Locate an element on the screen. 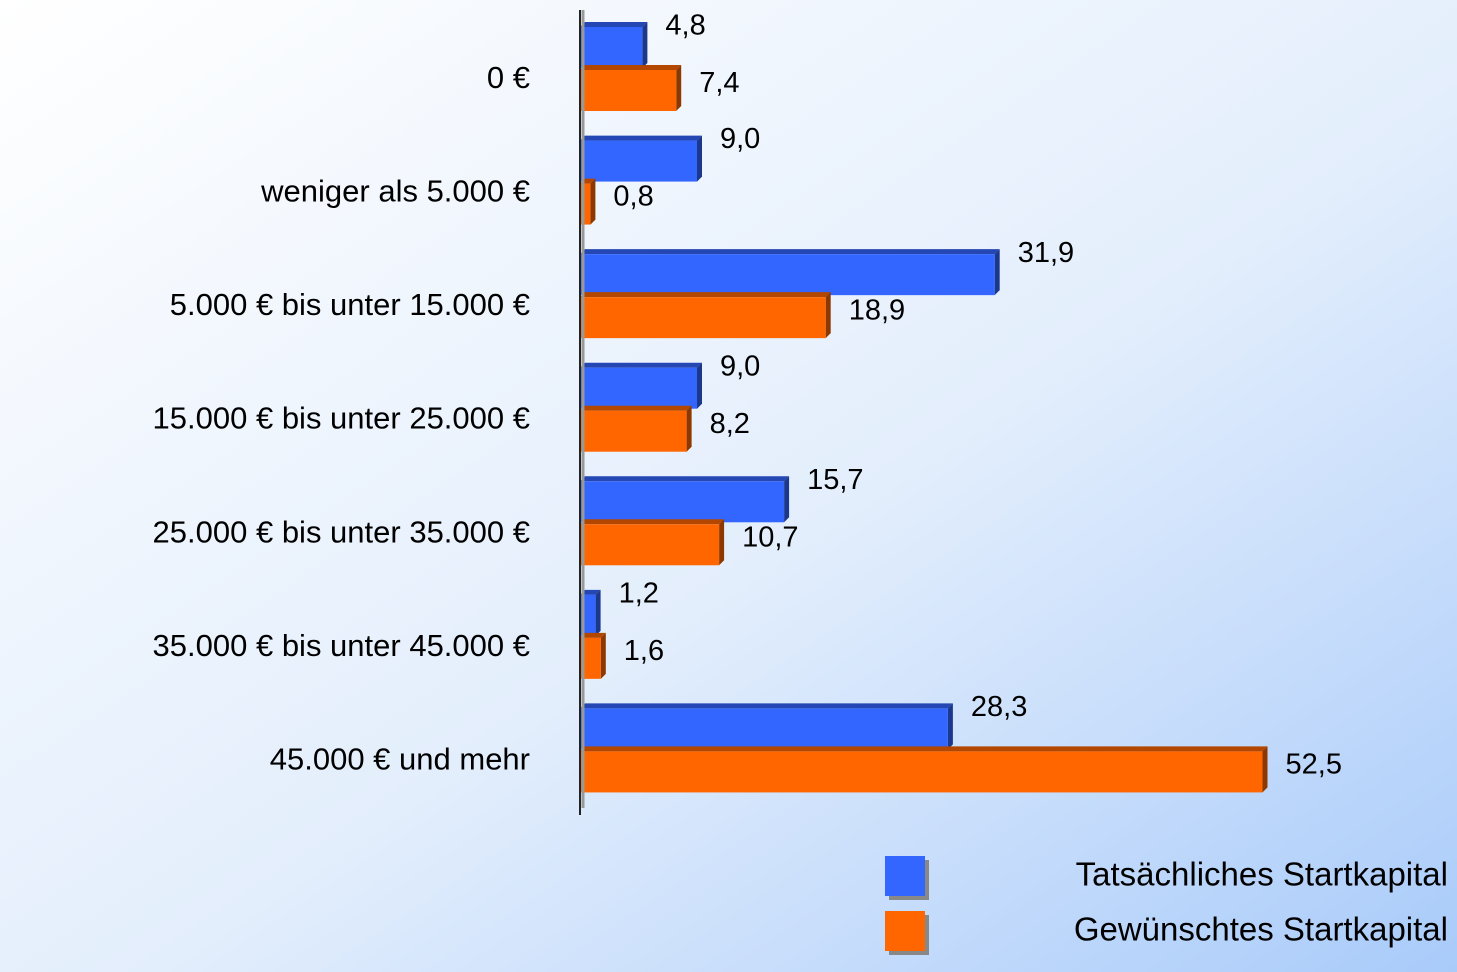  y-tick-label: weniger als 5.000 € is located at coordinates (395, 191).